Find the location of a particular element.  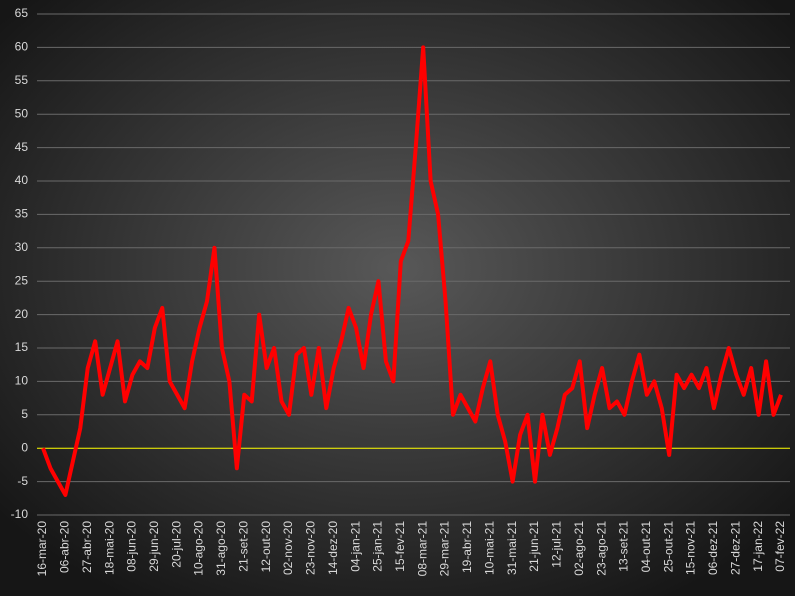

x-tick-label: 16-mar-20 is located at coordinates (42, 549).